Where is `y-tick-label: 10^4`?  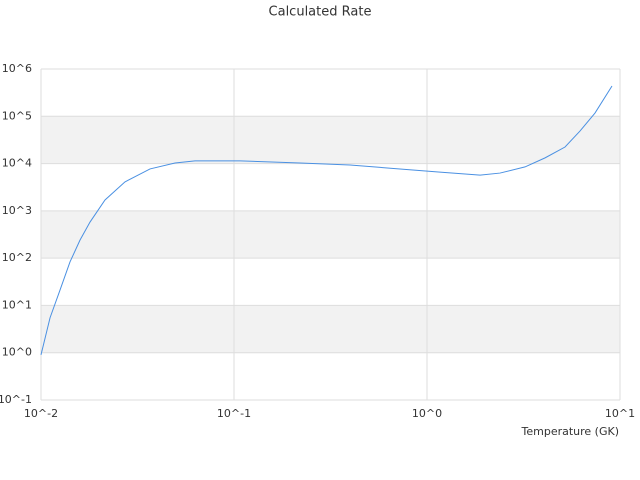 y-tick-label: 10^4 is located at coordinates (17, 163).